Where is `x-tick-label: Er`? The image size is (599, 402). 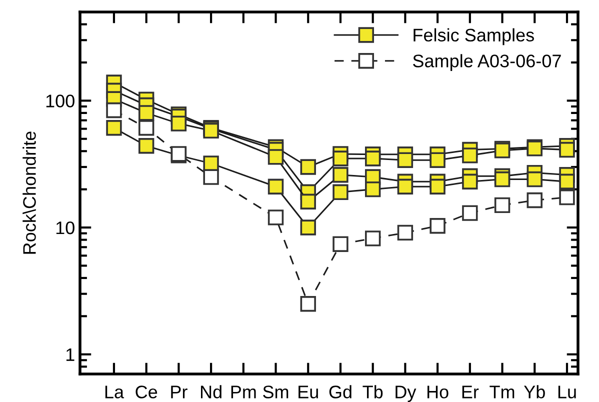 x-tick-label: Er is located at coordinates (470, 392).